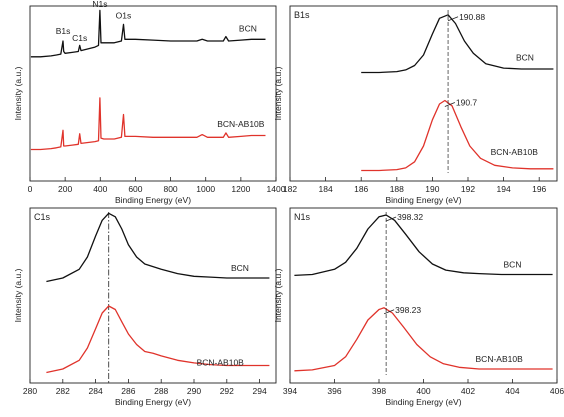 This screenshot has width=564, height=417. I want to click on peak-label: 190.7, so click(467, 103).